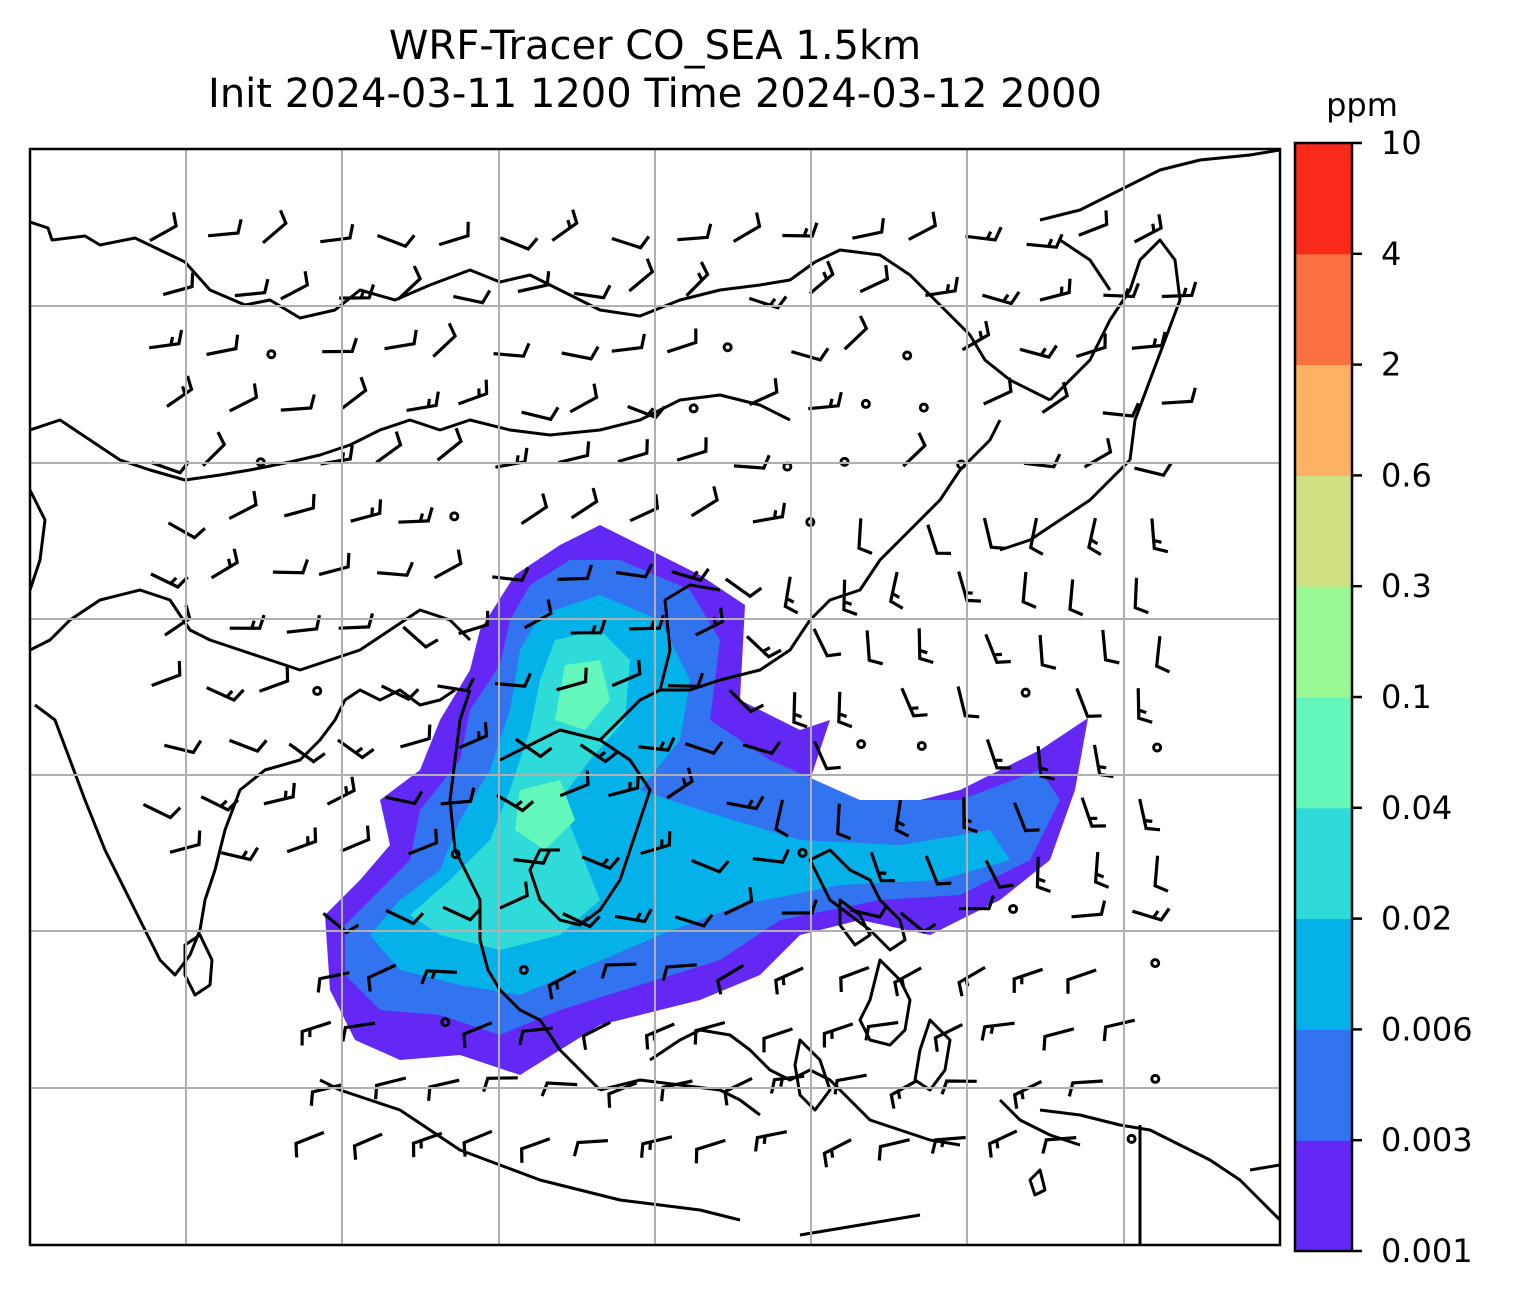 This screenshot has width=1528, height=1306. I want to click on colorbar-tick-label: 10, so click(1401, 143).